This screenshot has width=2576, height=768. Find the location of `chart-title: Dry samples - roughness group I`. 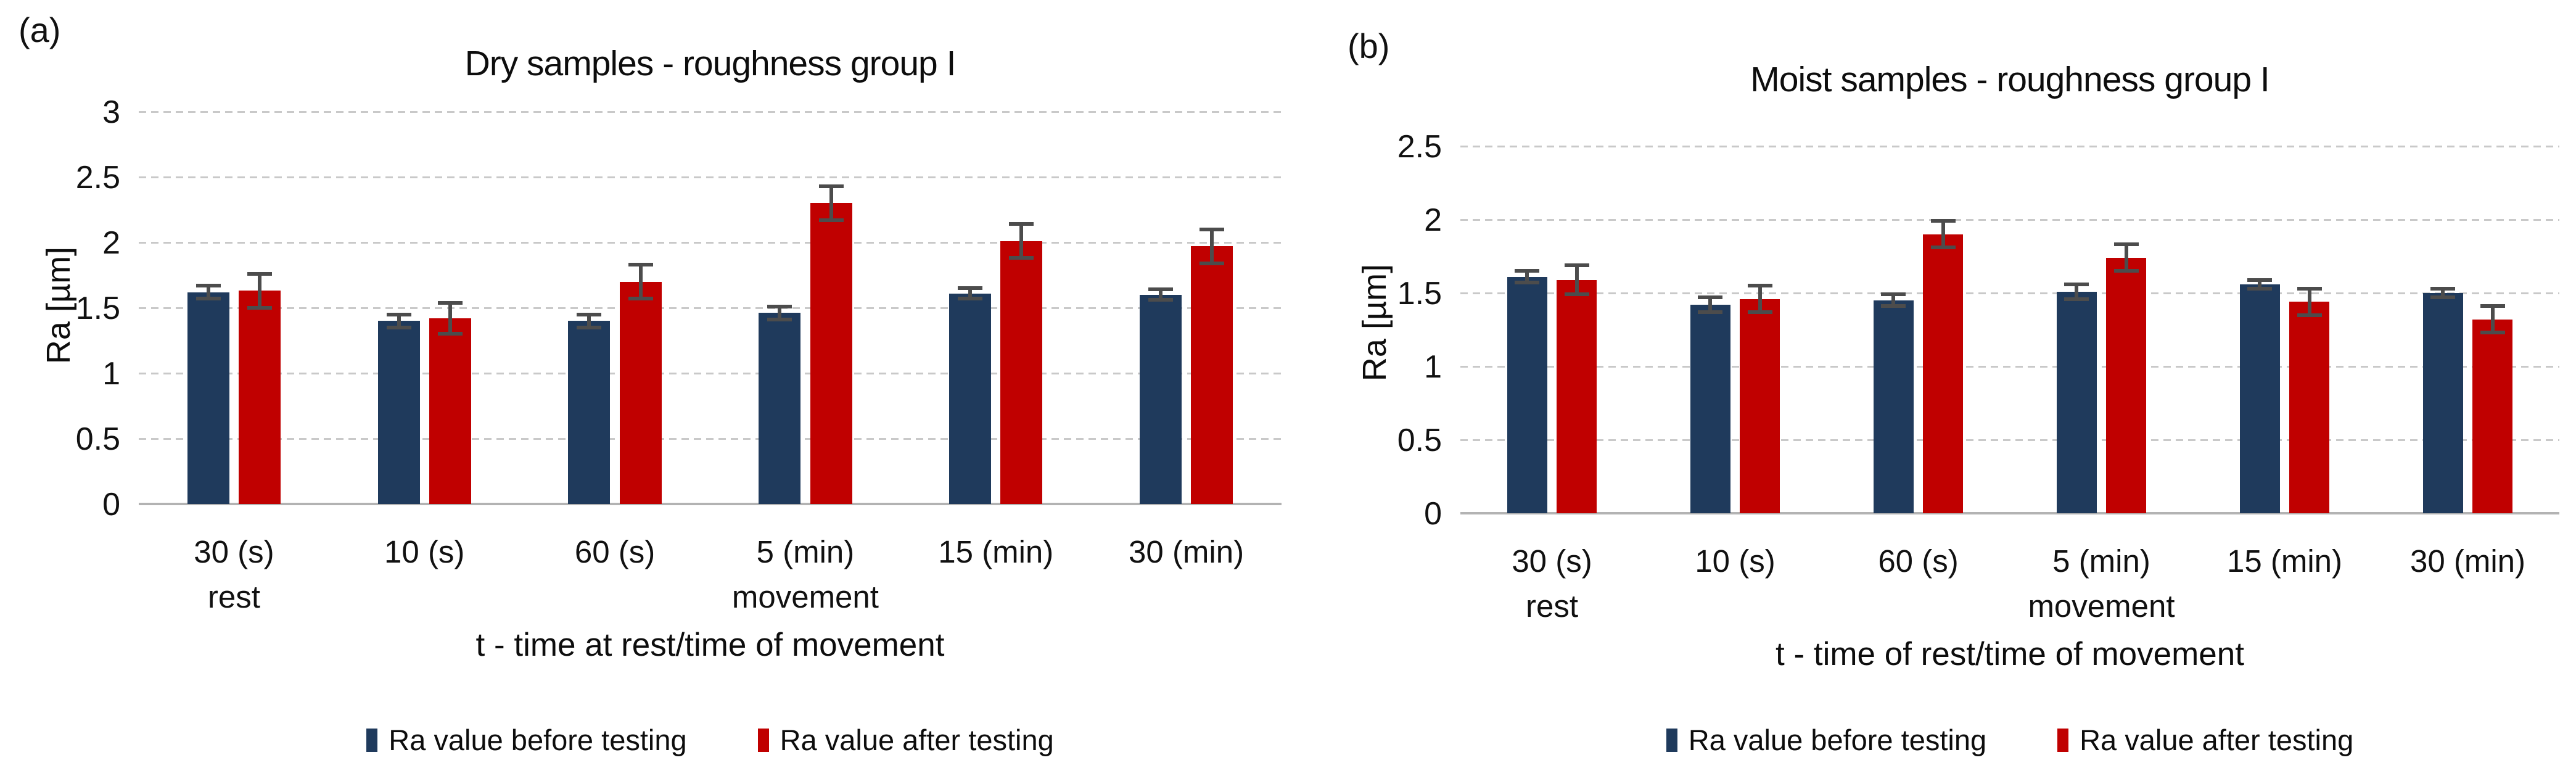

chart-title: Dry samples - roughness group I is located at coordinates (710, 64).